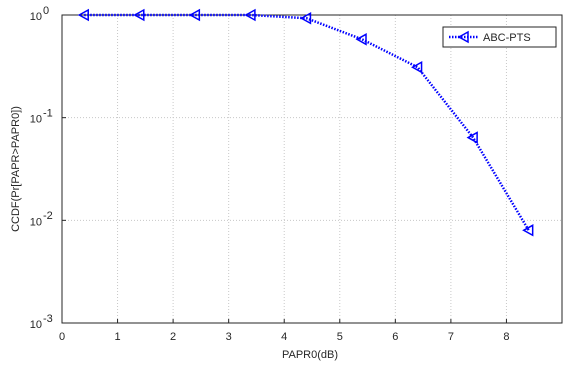 Image resolution: width=563 pixels, height=365 pixels. Describe the element at coordinates (506, 337) in the screenshot. I see `x-tick-label: 8` at that location.